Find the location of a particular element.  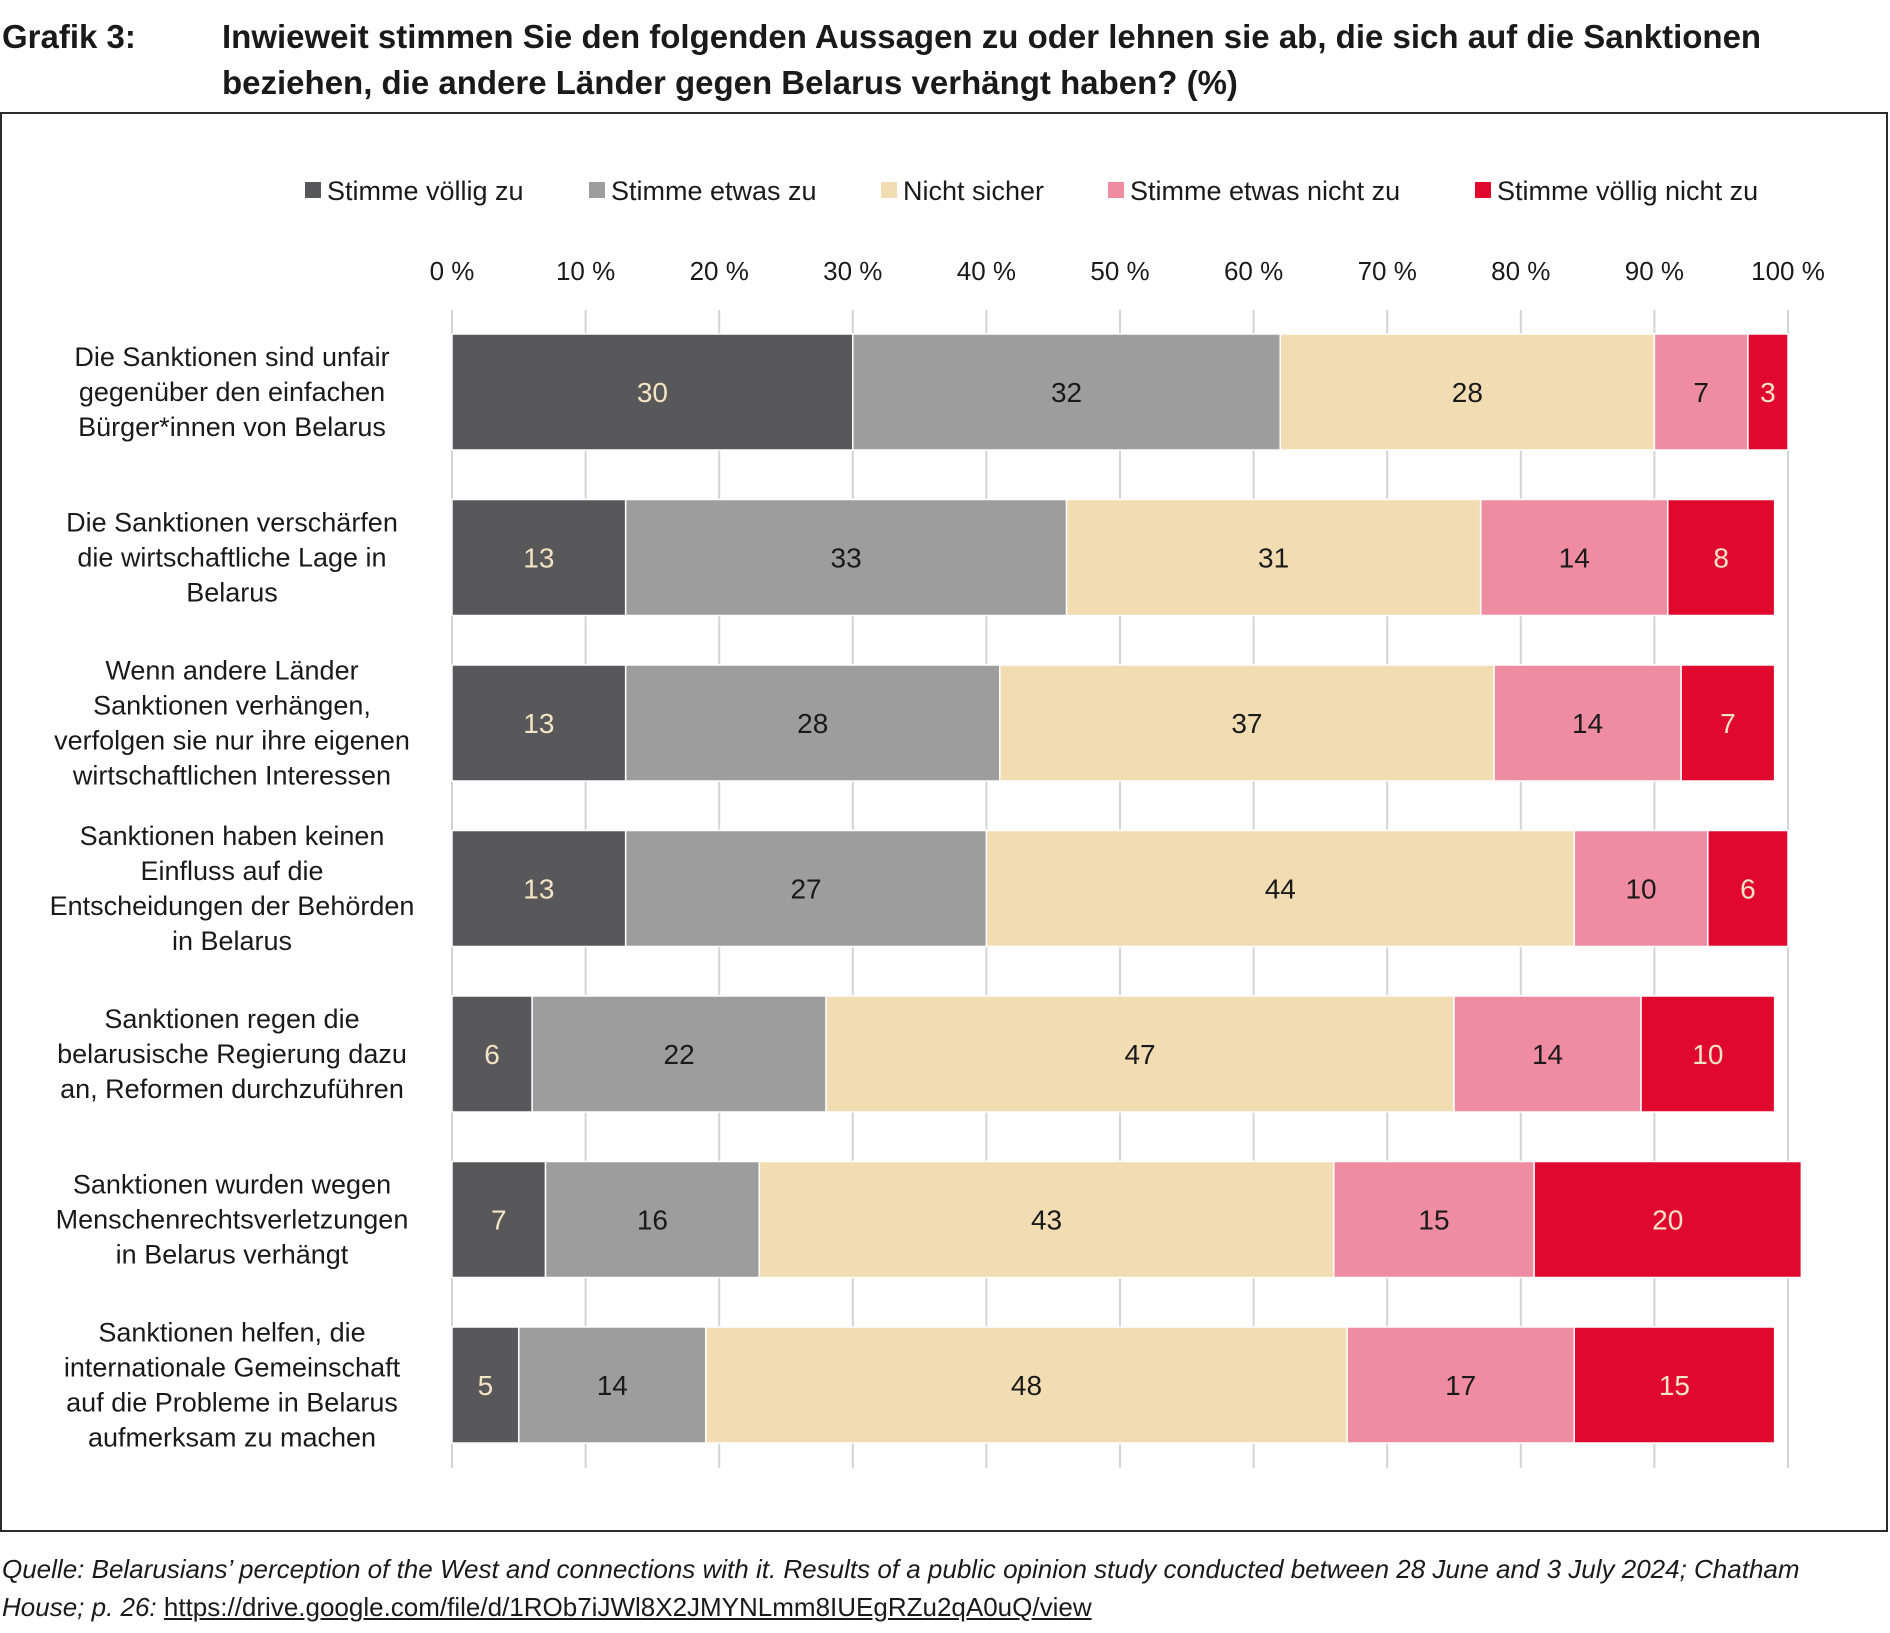

category-label-line: internationale Gemeinschaft is located at coordinates (232, 1368).